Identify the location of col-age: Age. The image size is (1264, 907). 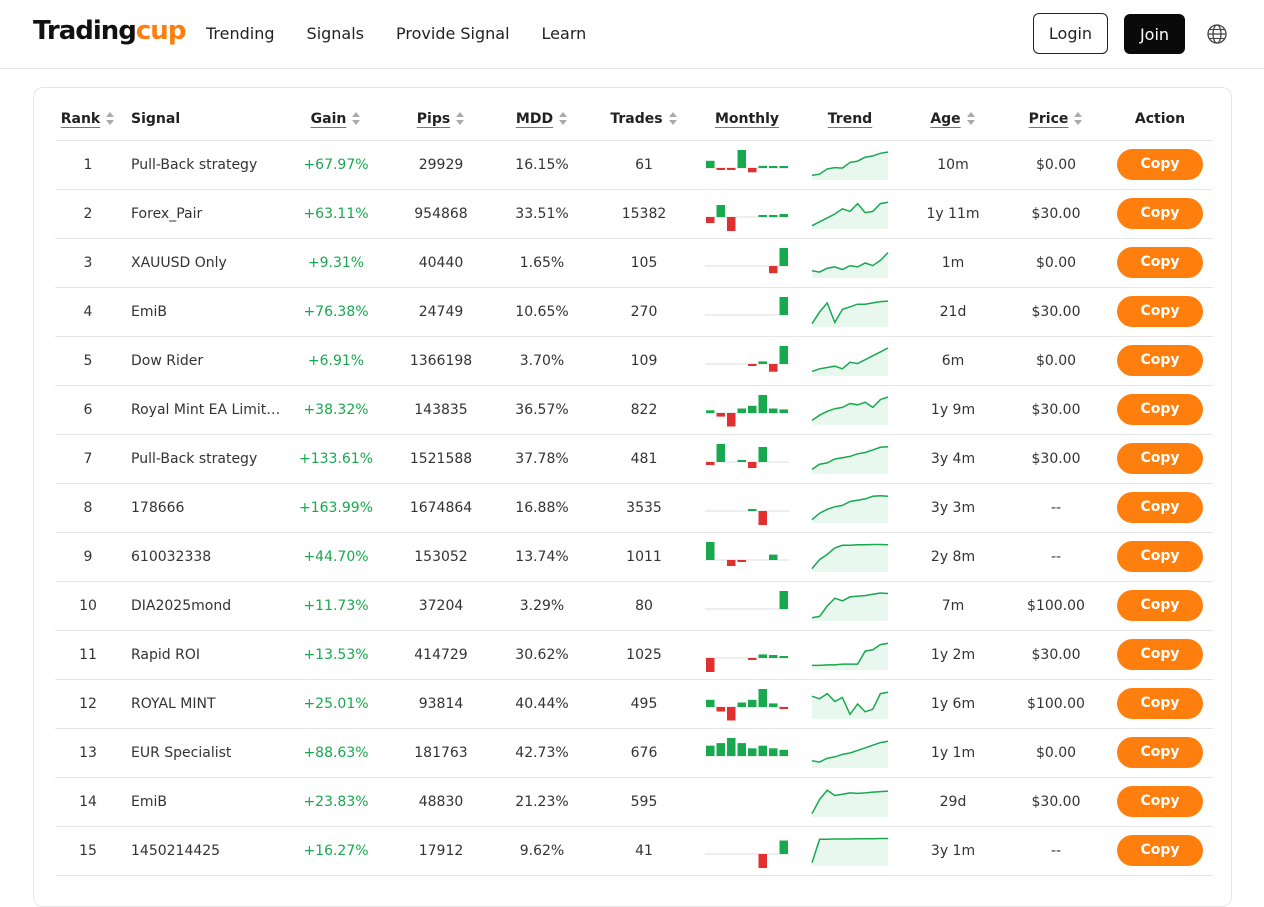
(953, 119).